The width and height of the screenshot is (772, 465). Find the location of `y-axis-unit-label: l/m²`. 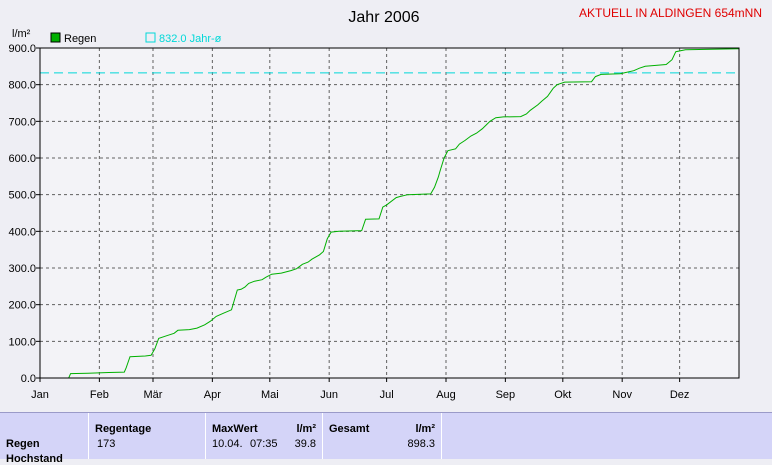

y-axis-unit-label: l/m² is located at coordinates (21, 34).